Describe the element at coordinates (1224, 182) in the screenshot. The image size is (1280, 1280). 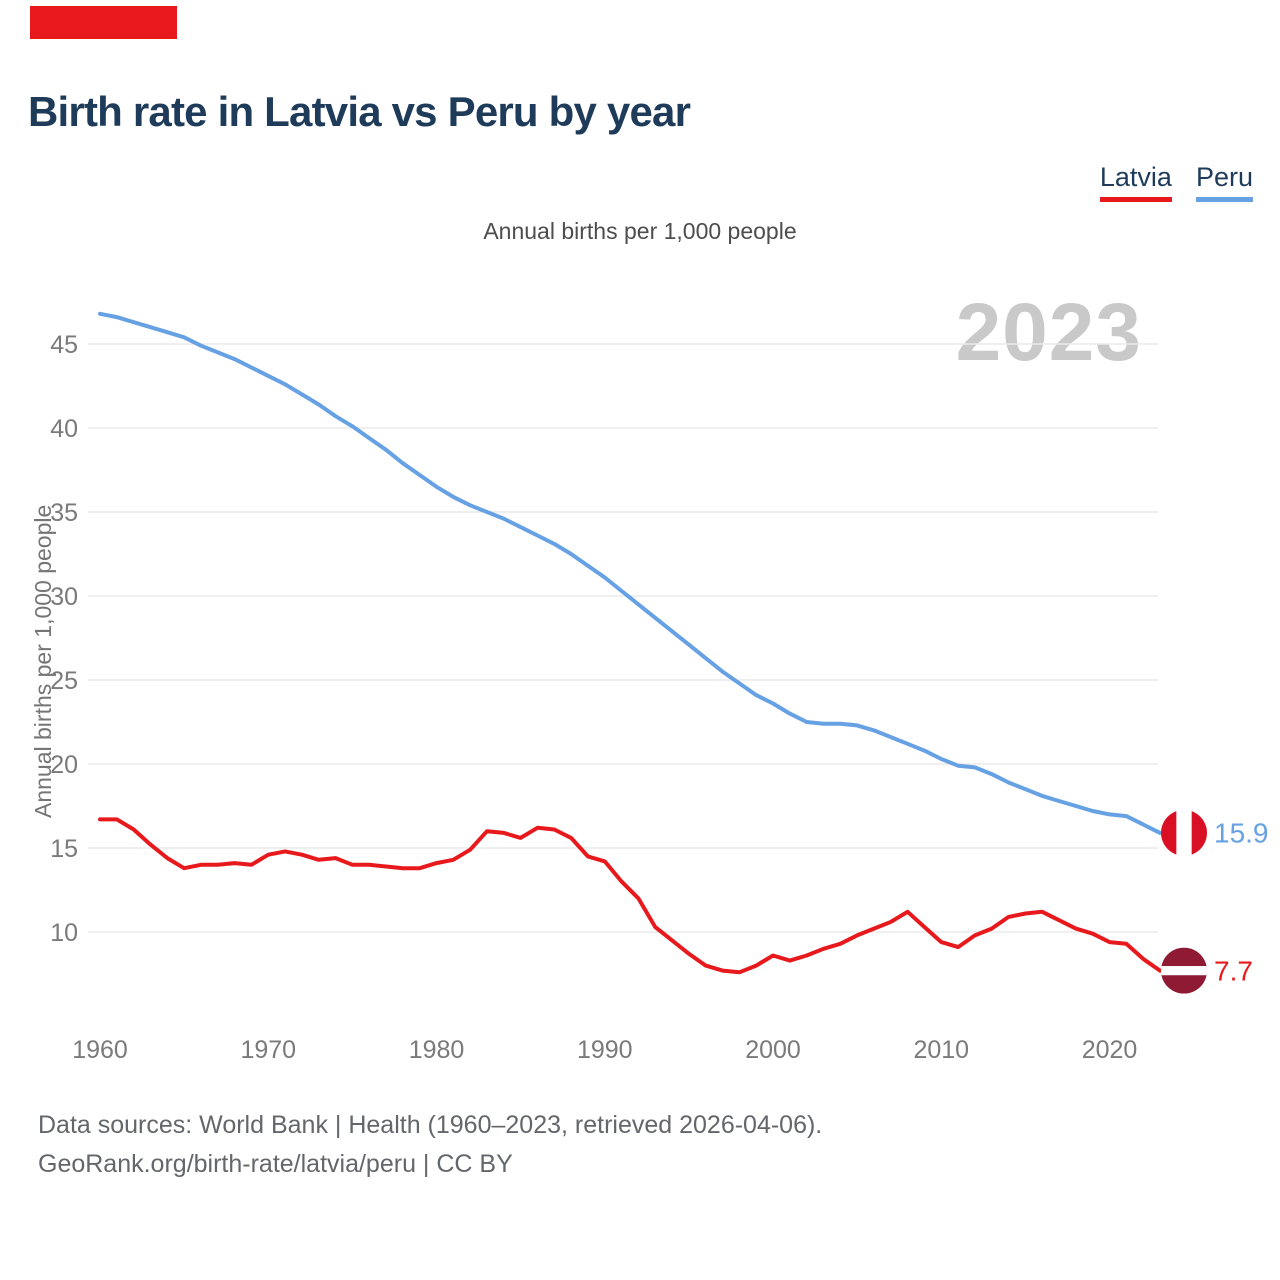
I see `legend-item-peru: Peru` at that location.